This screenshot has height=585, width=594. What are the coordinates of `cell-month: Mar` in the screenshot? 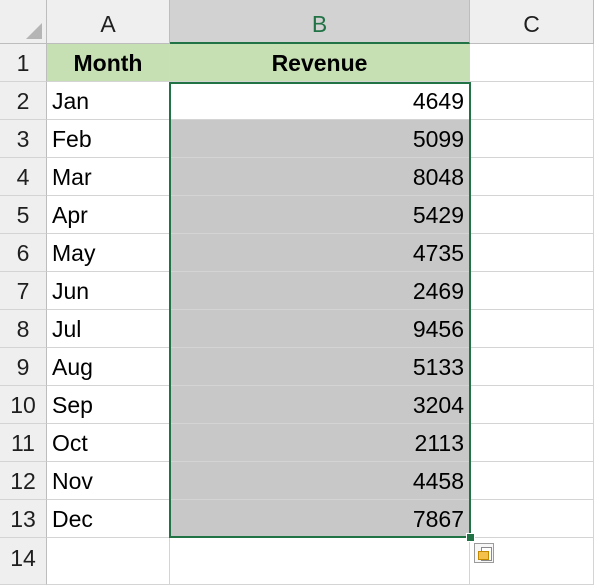 It's located at (108, 177).